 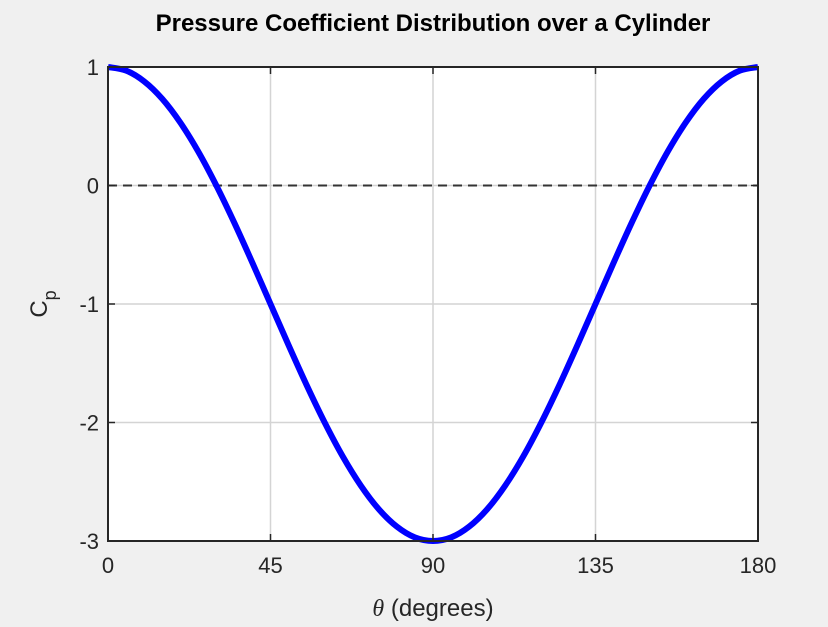 What do you see at coordinates (595, 565) in the screenshot?
I see `x-tick-label: 135` at bounding box center [595, 565].